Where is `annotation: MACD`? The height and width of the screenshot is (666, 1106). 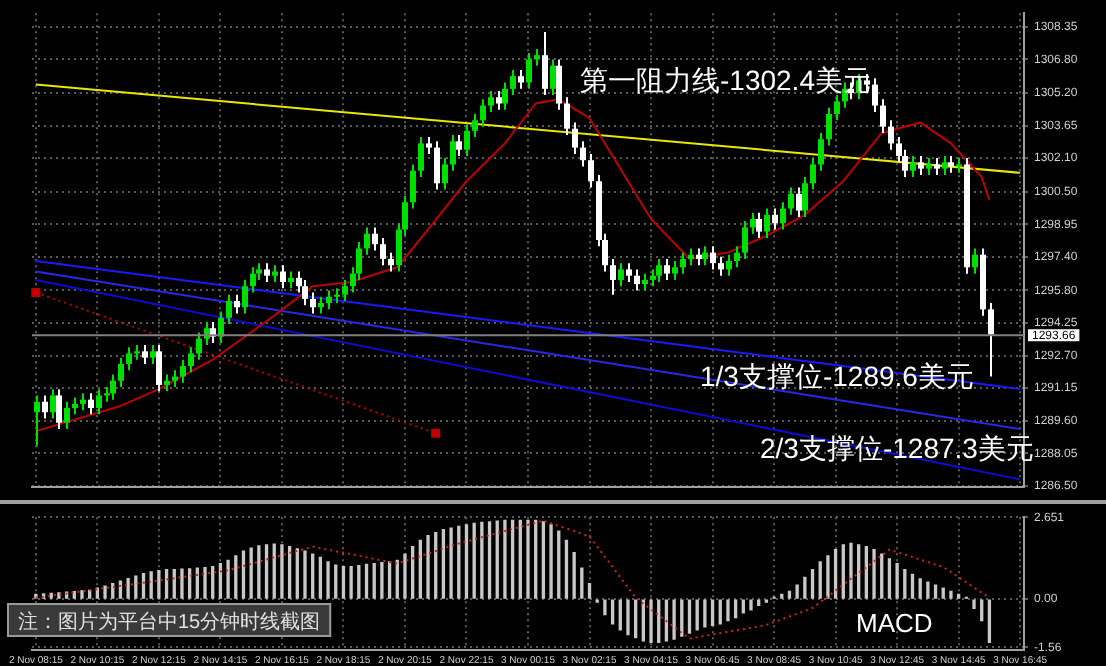 annotation: MACD is located at coordinates (894, 623).